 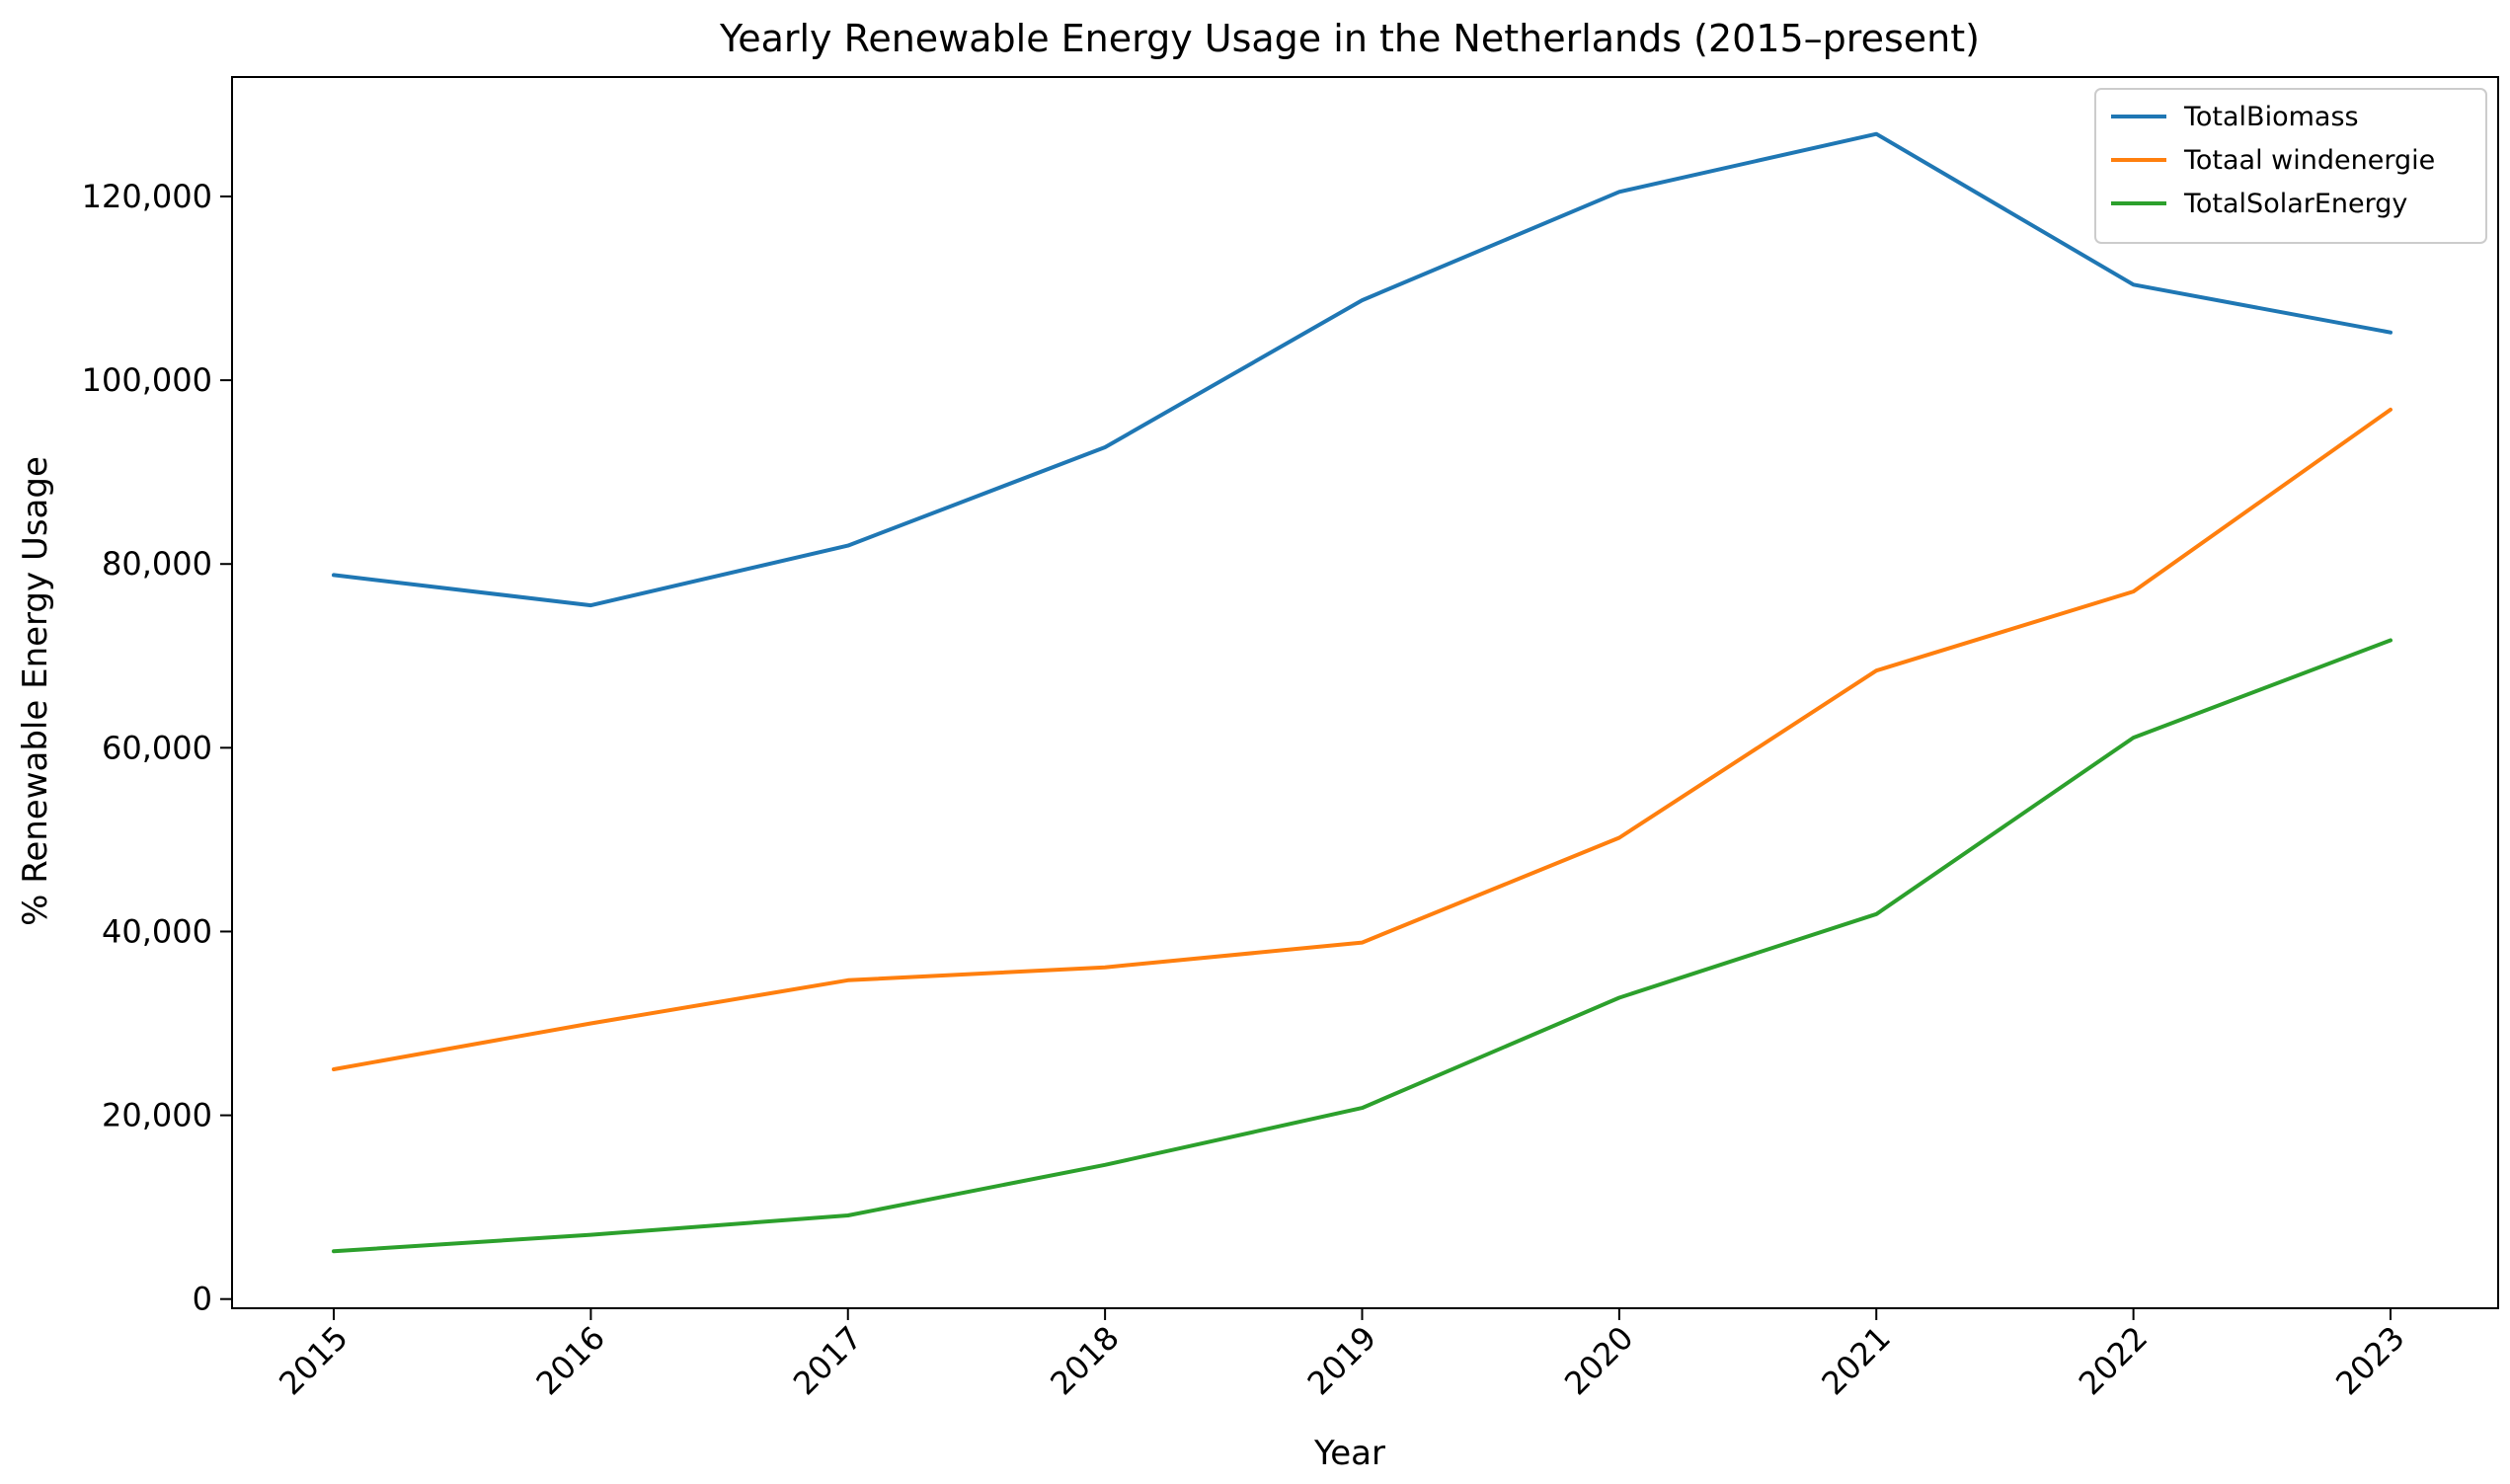 What do you see at coordinates (147, 196) in the screenshot?
I see `y-tick-label: 120,000` at bounding box center [147, 196].